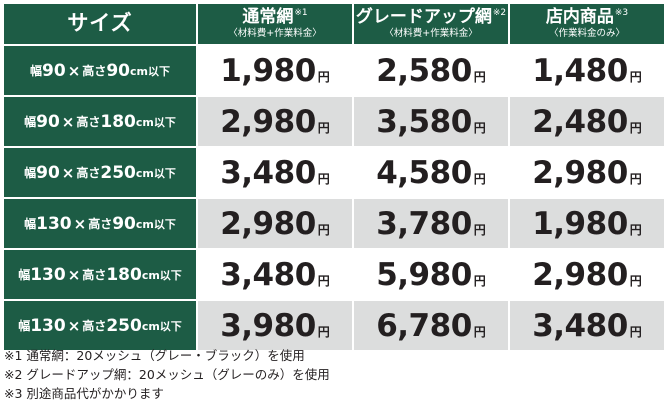 The image size is (666, 408). I want to click on price-cell: 3,980 円, so click(275, 325).